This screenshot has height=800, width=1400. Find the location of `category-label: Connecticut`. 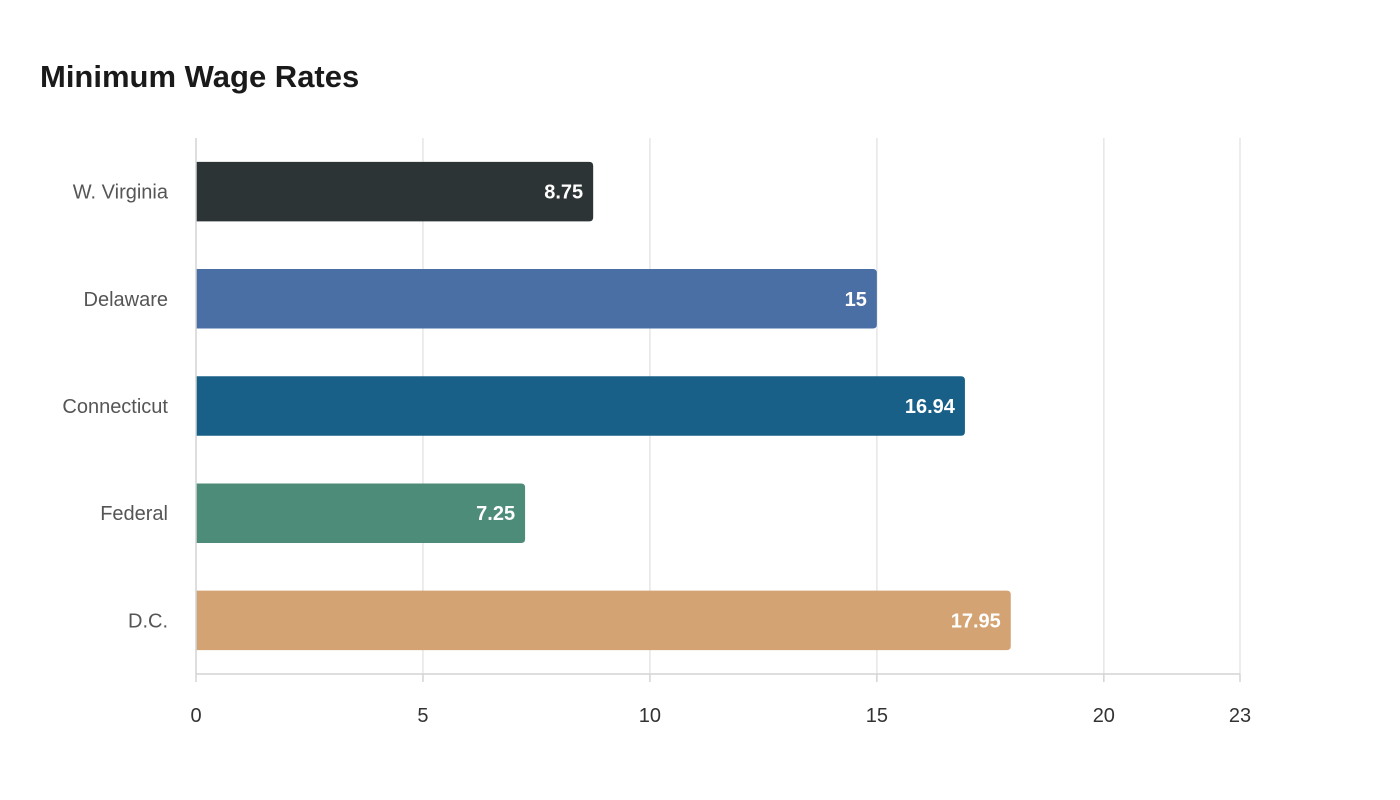

category-label: Connecticut is located at coordinates (115, 407).